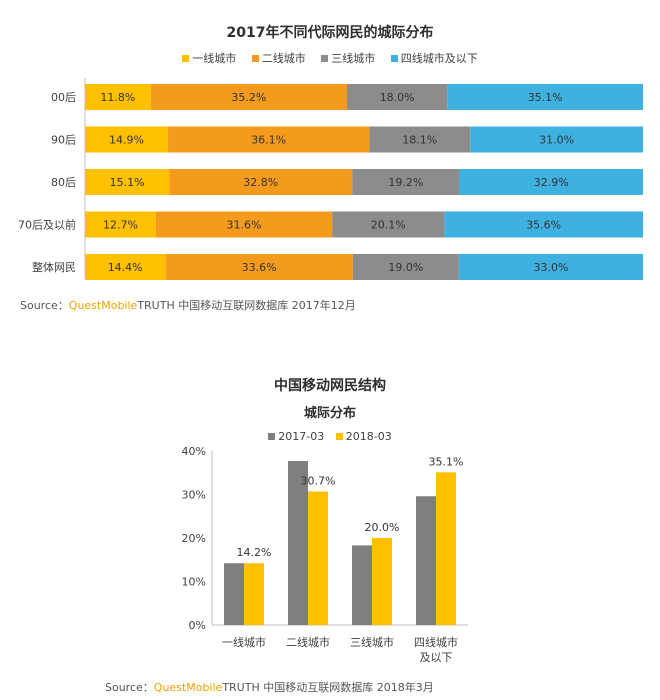 This screenshot has width=660, height=700. I want to click on data-label: 12.7%, so click(120, 225).